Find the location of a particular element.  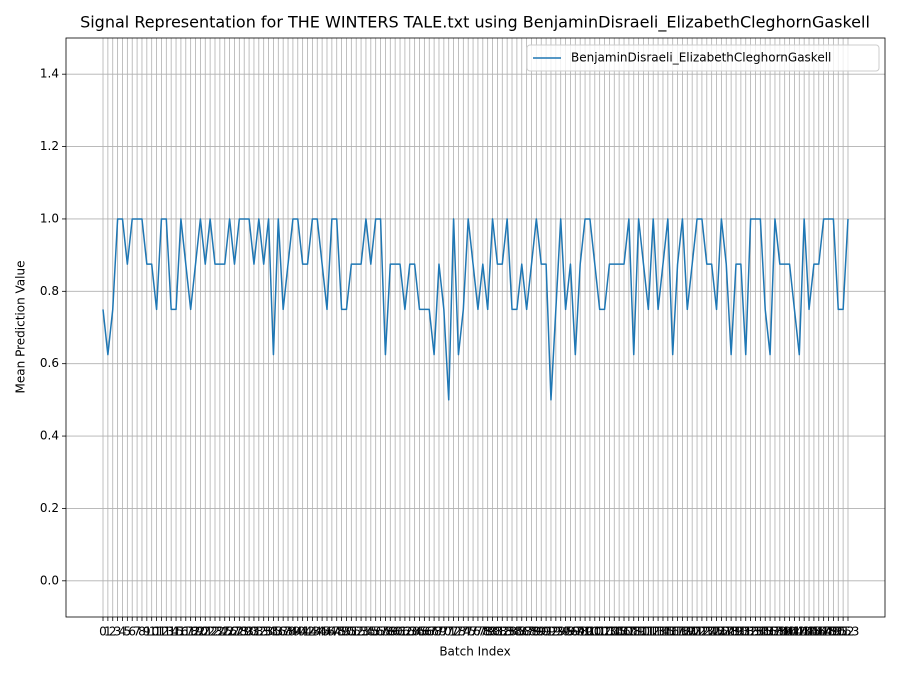

x-tick-label: 12 is located at coordinates (161, 632).